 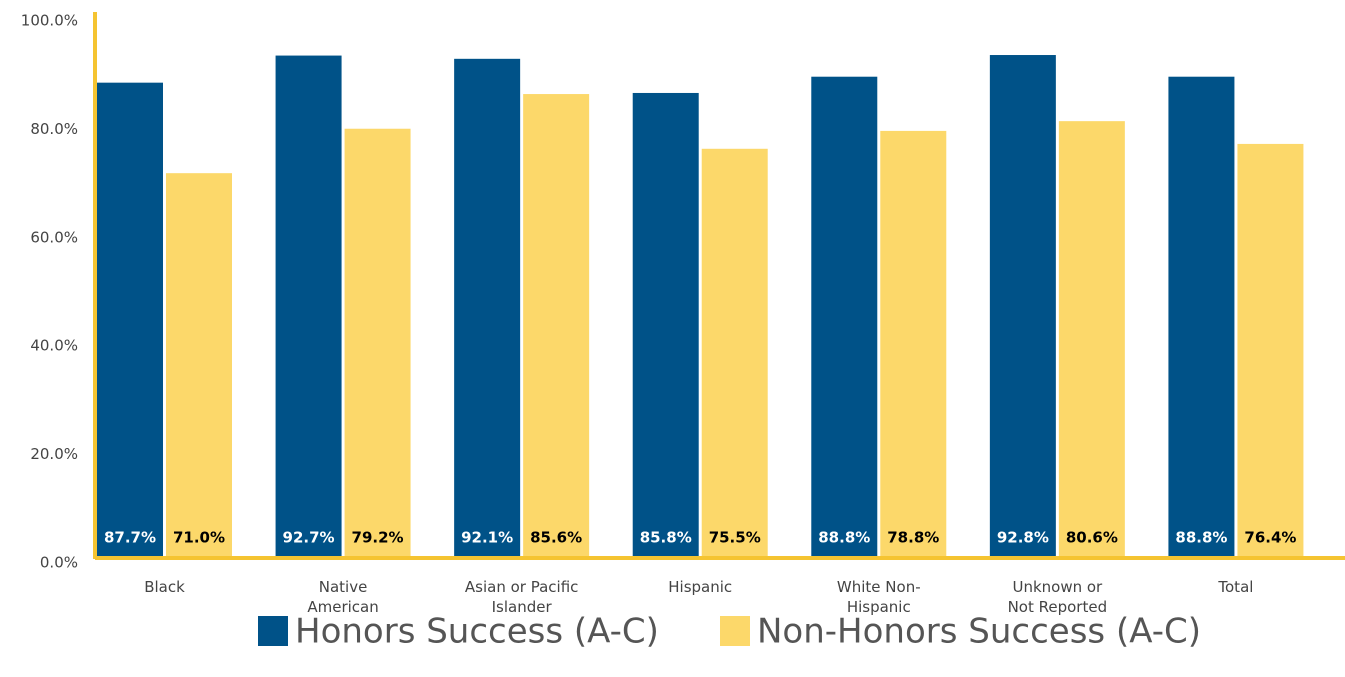 What do you see at coordinates (477, 632) in the screenshot?
I see `legend-label: Honors Success (A-C)` at bounding box center [477, 632].